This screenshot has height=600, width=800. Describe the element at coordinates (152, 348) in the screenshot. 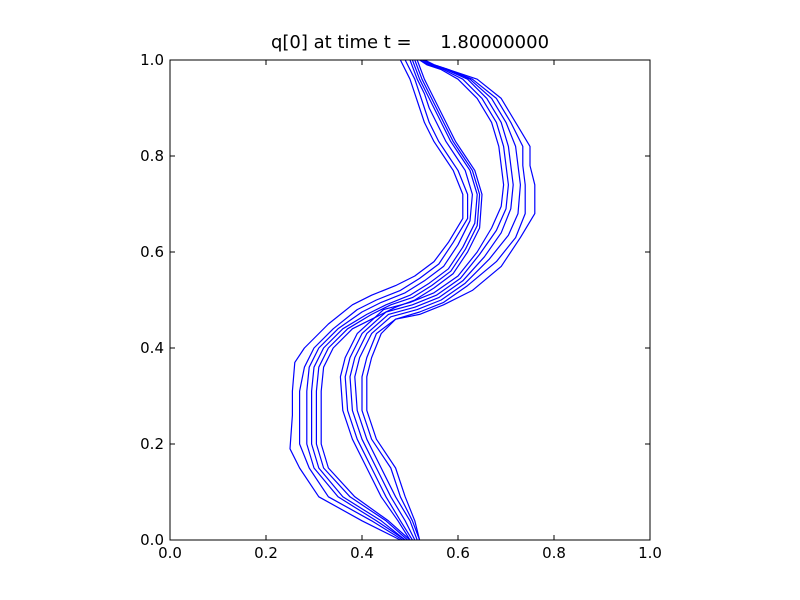

I see `y-tick-label: 0.4` at that location.